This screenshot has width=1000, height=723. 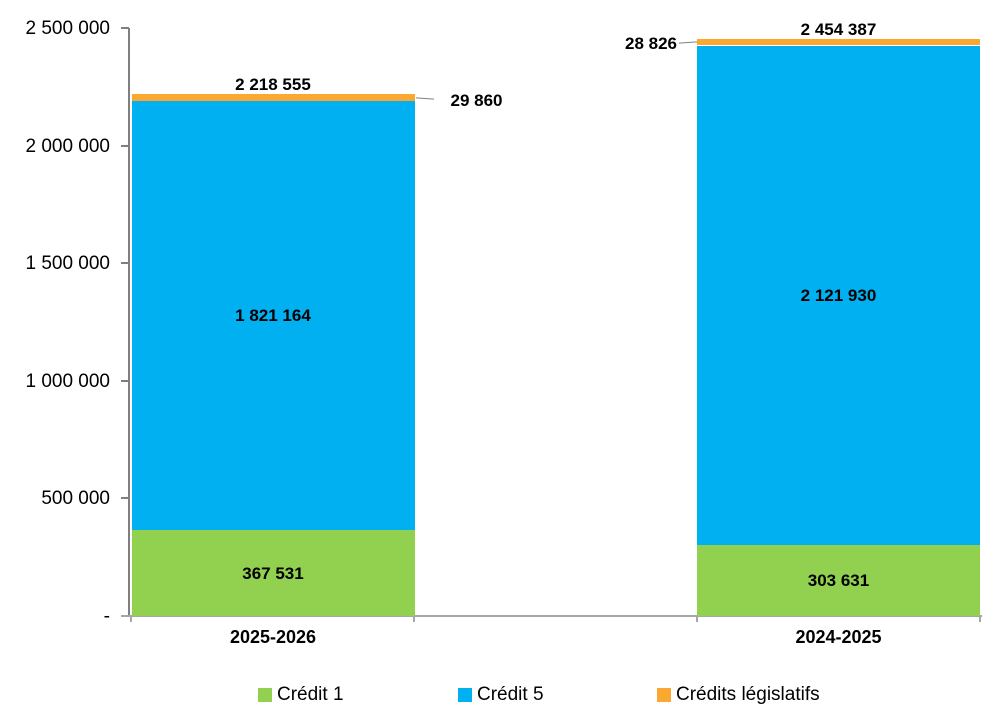 I want to click on x-axis-line, so click(x=551, y=616).